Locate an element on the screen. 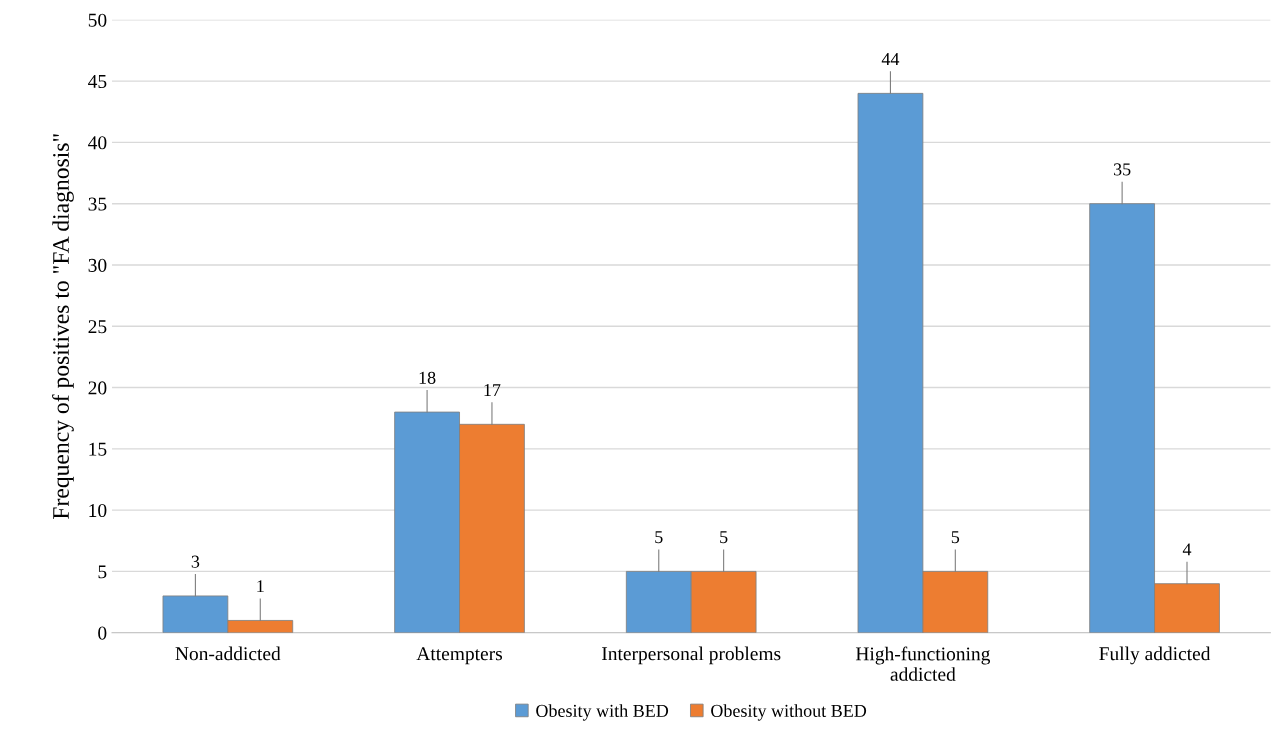  x-tick-label: Interpersonal problems is located at coordinates (691, 655).